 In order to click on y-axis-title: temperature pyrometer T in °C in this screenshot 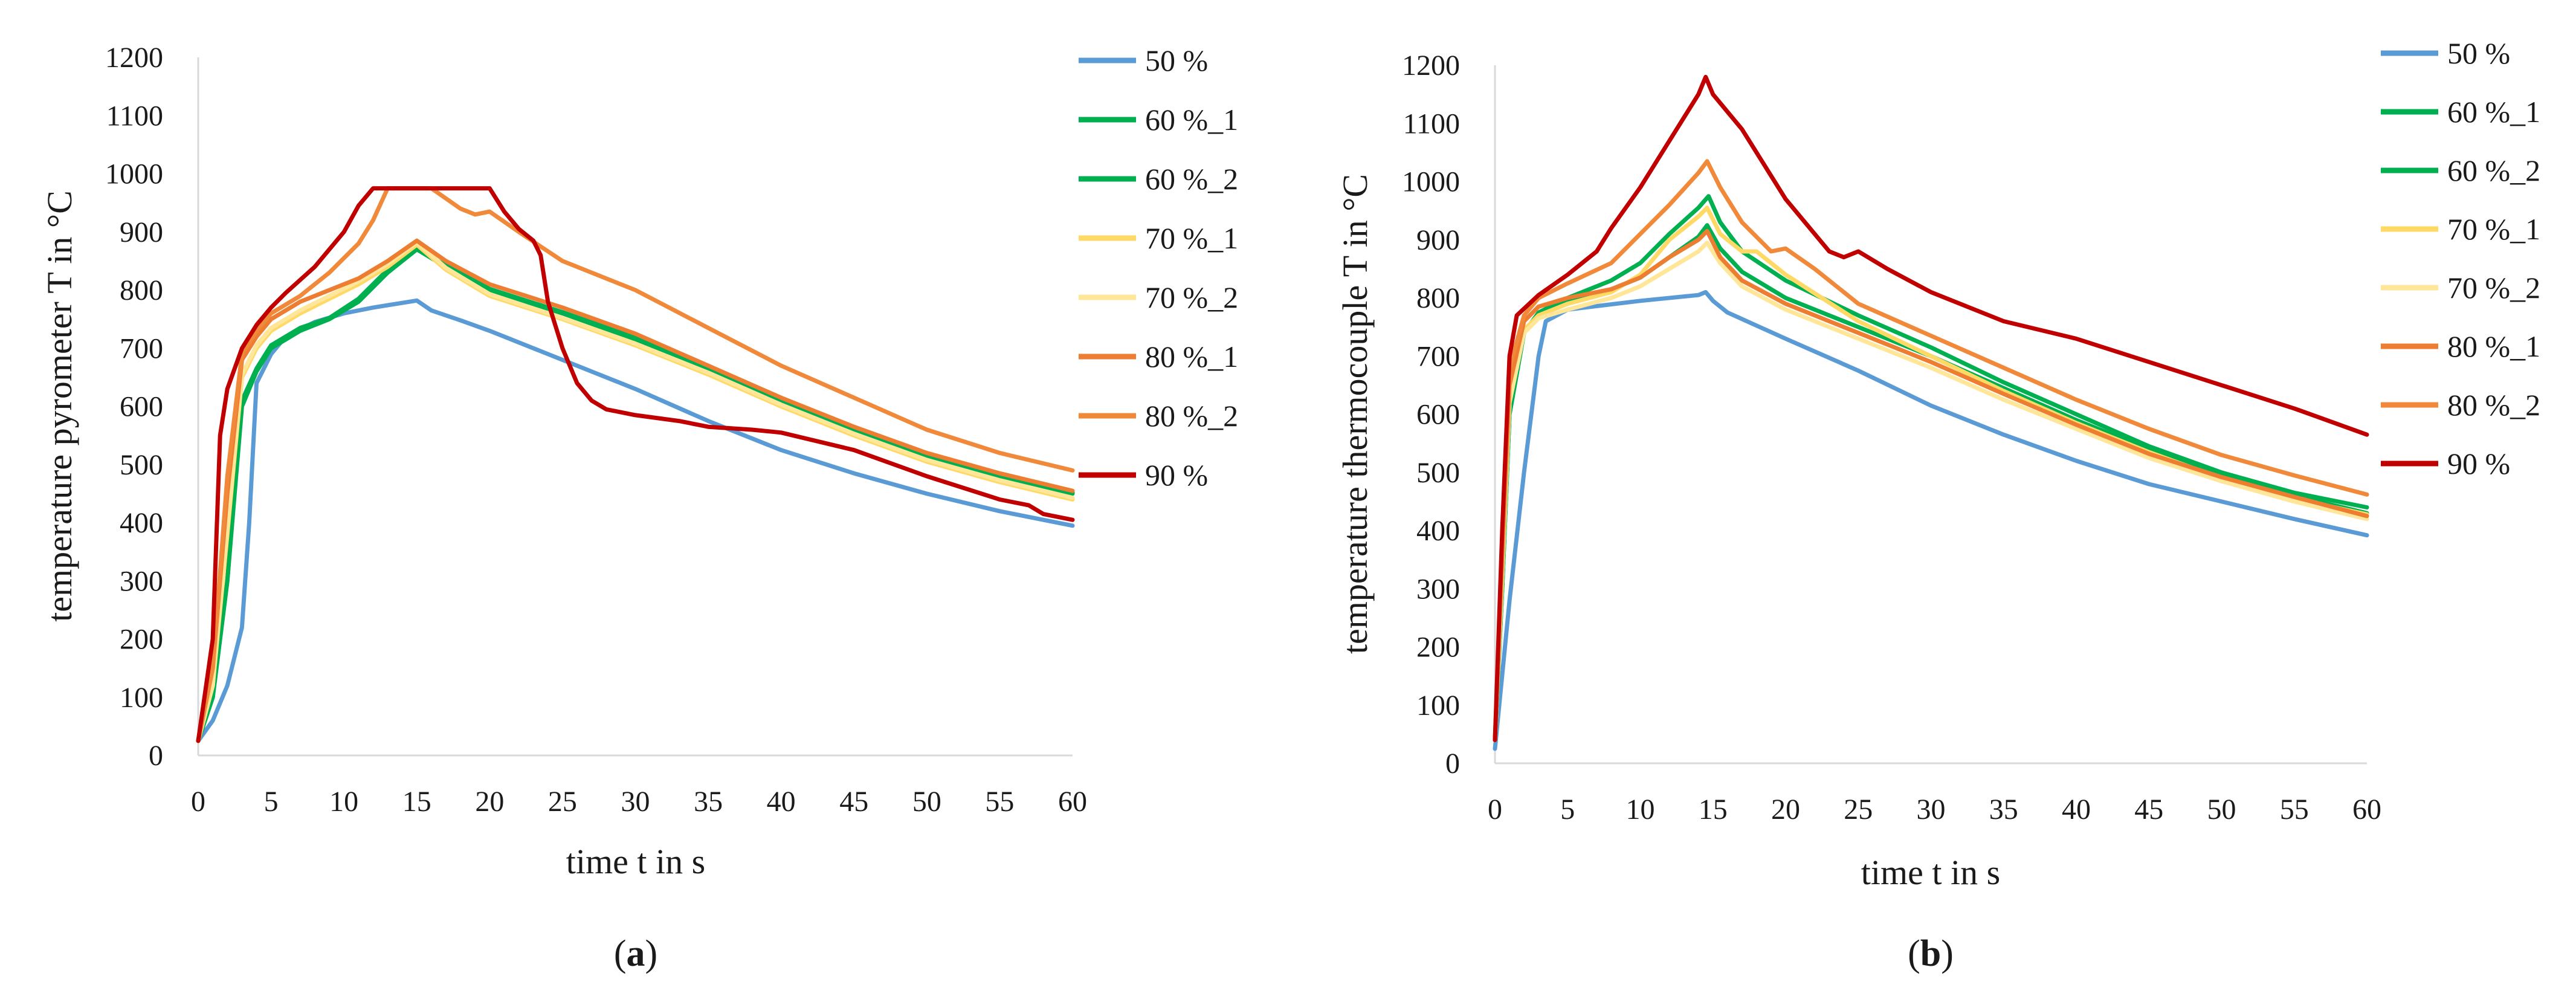, I will do `click(60, 406)`.